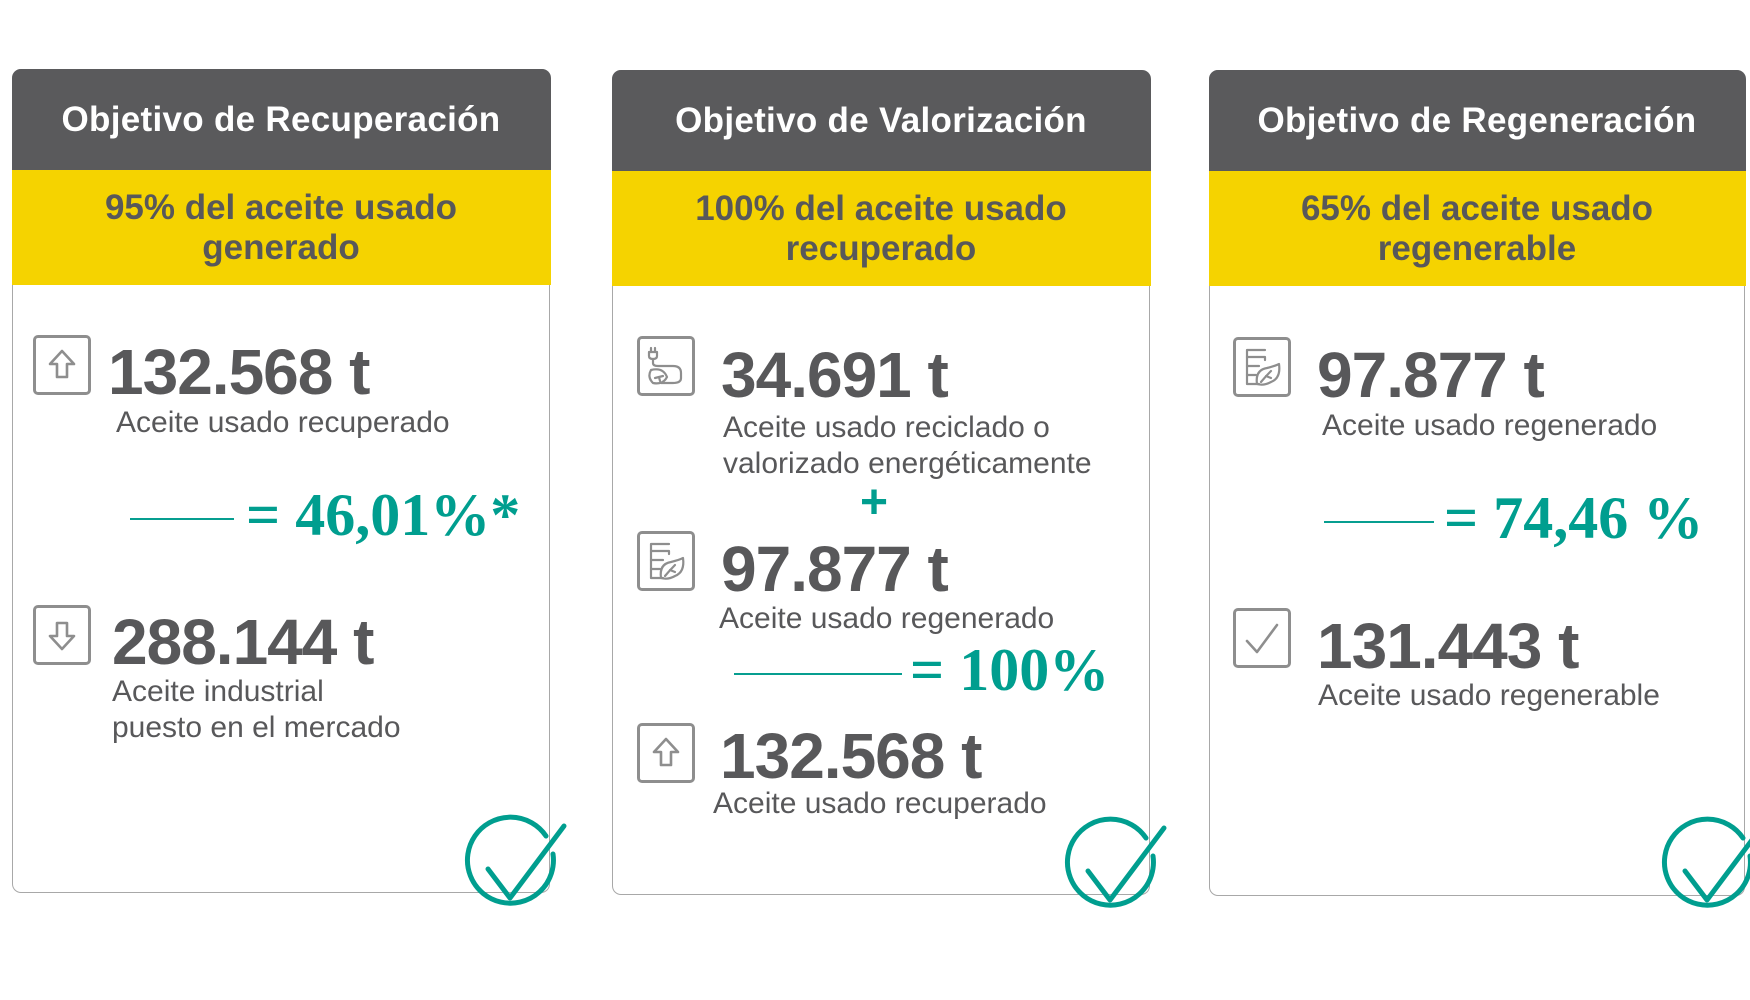 The width and height of the screenshot is (1750, 1000). What do you see at coordinates (1574, 518) in the screenshot?
I see `result-percentage: = 74,46 %` at bounding box center [1574, 518].